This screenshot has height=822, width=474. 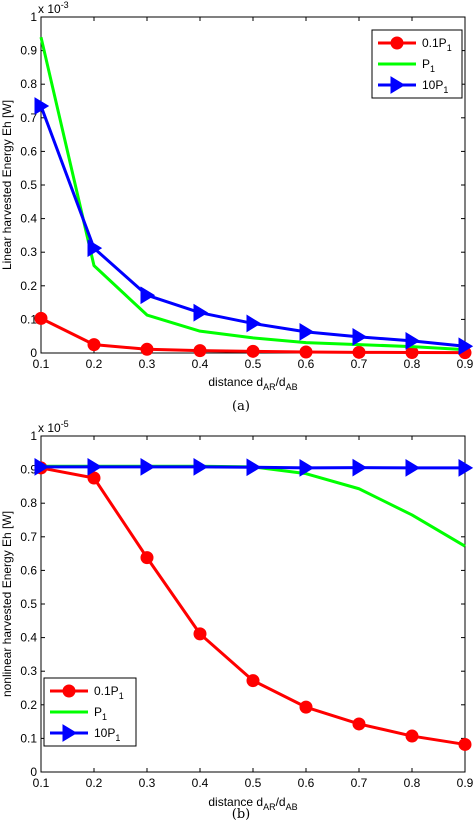 What do you see at coordinates (65, 5) in the screenshot?
I see `exponent-power: -3` at bounding box center [65, 5].